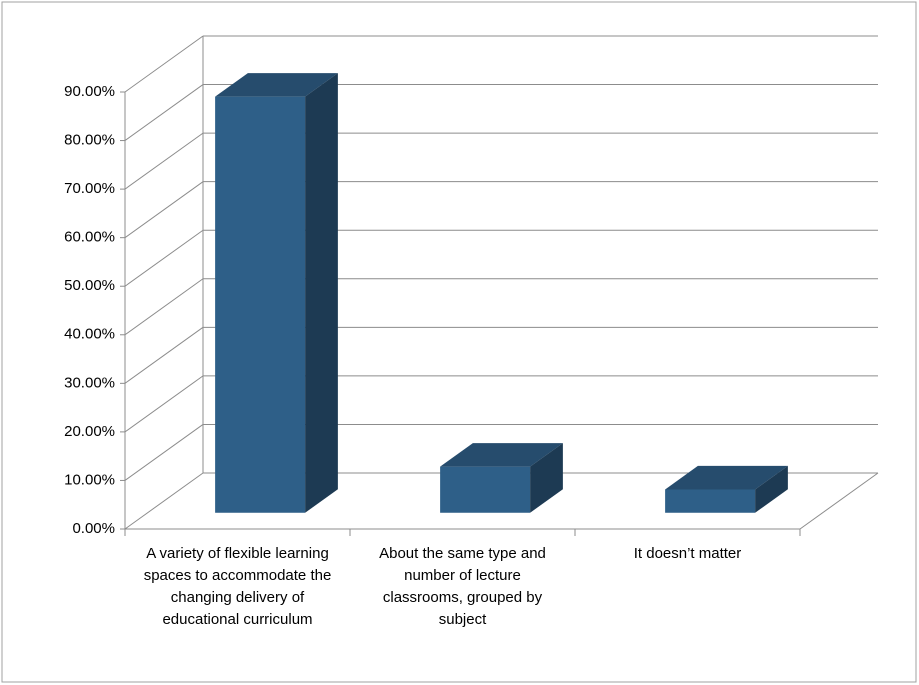 This screenshot has height=685, width=919. Describe the element at coordinates (89, 479) in the screenshot. I see `y-tick-label: 10.00%` at that location.